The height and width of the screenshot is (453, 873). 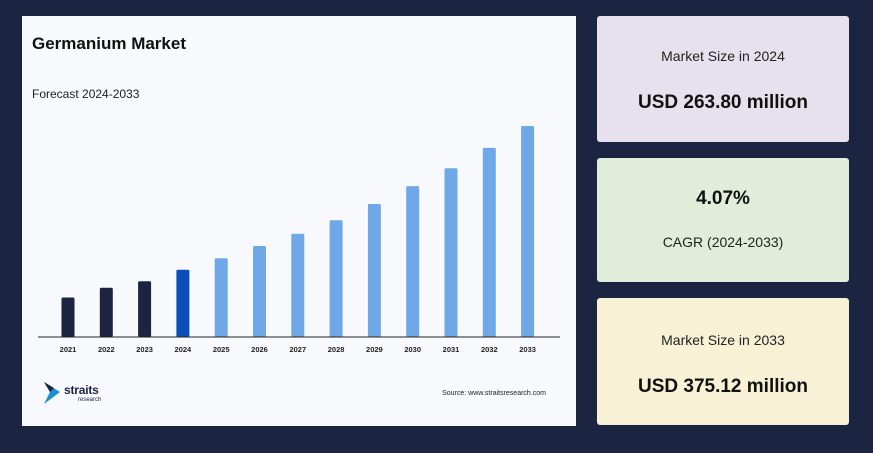 I want to click on market-size-2024-label: Market Size in 2024, so click(x=723, y=56).